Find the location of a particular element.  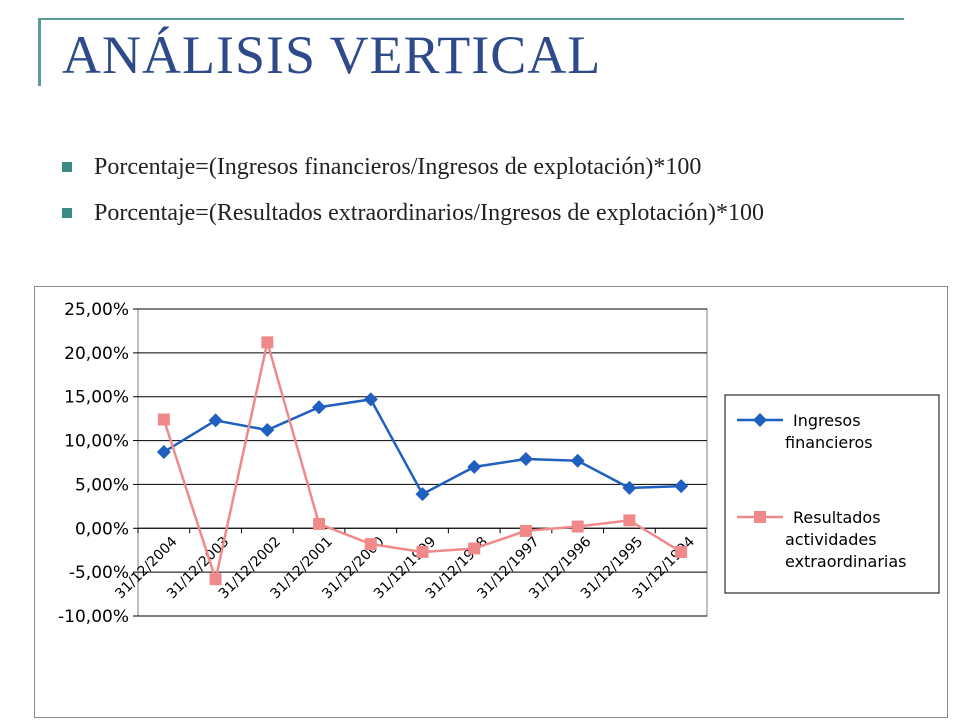

title-accent-horizontal is located at coordinates (471, 19).